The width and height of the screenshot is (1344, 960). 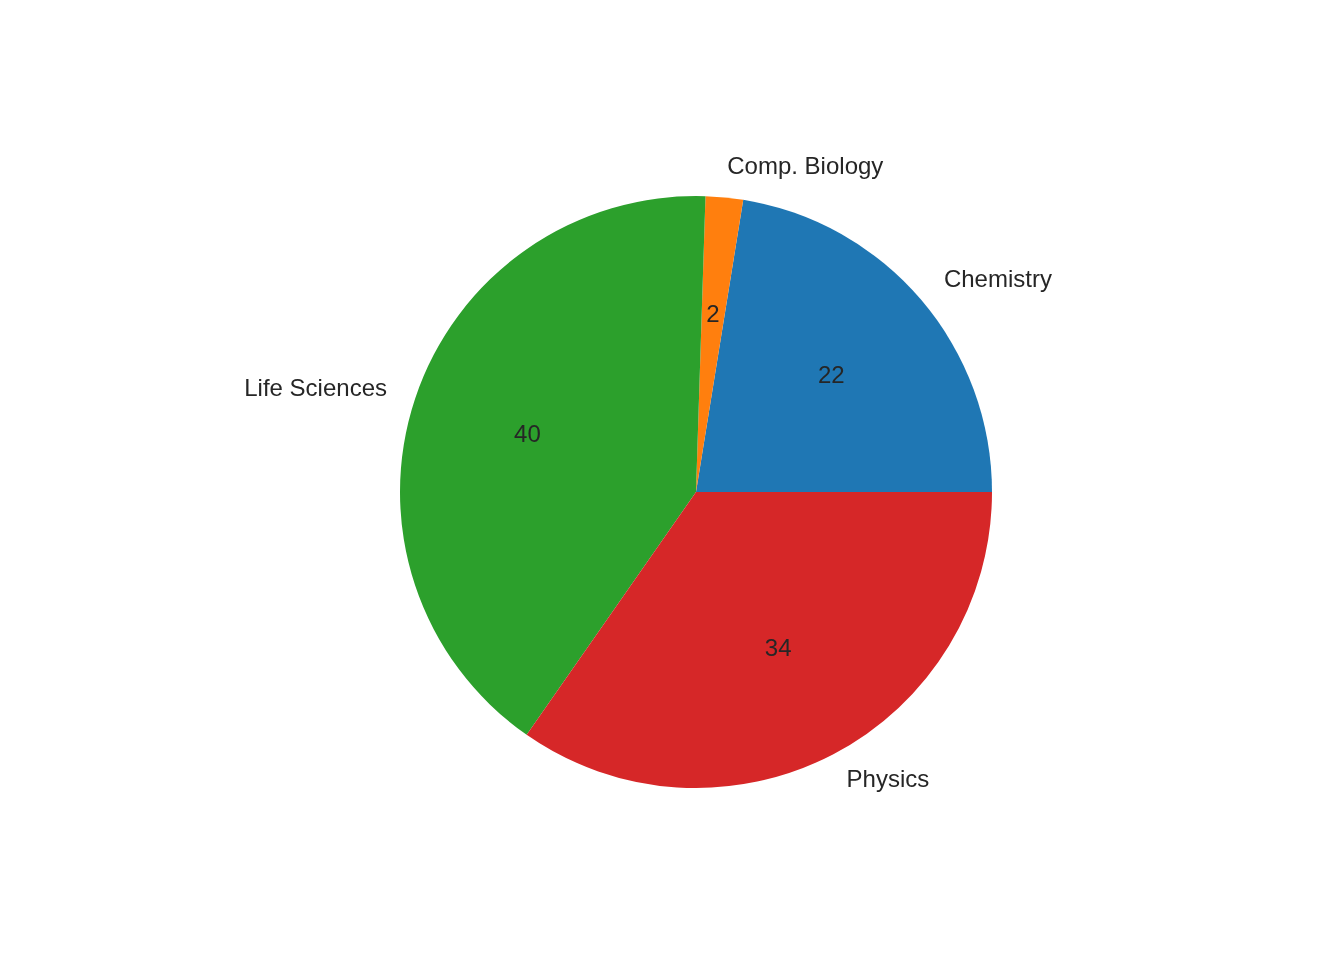 What do you see at coordinates (888, 779) in the screenshot?
I see `slice-label: Physics` at bounding box center [888, 779].